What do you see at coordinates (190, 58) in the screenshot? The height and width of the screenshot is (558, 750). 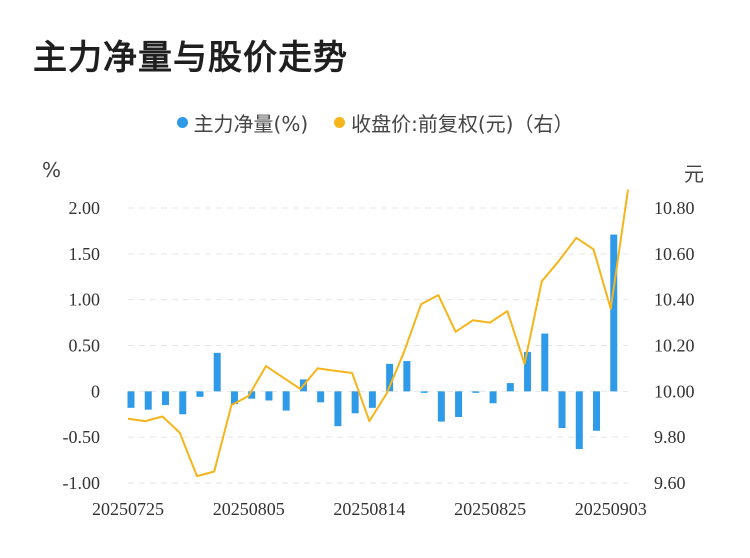 I see `chart-title: 主力净量与股价走势` at bounding box center [190, 58].